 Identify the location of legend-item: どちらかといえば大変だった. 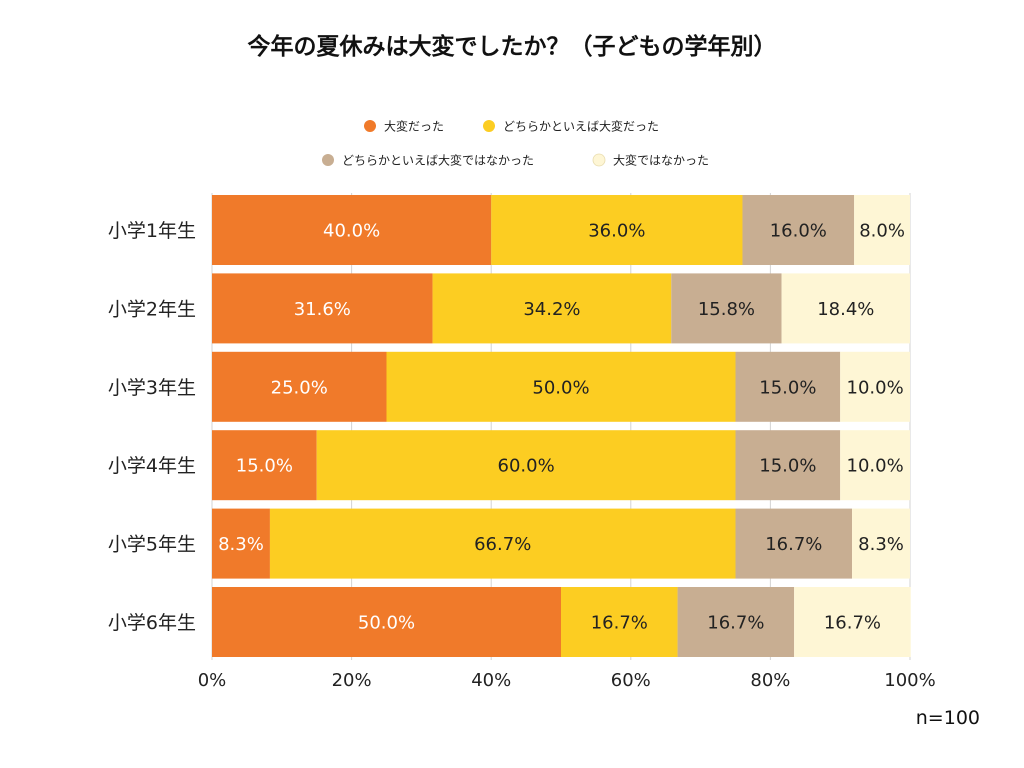
(571, 126).